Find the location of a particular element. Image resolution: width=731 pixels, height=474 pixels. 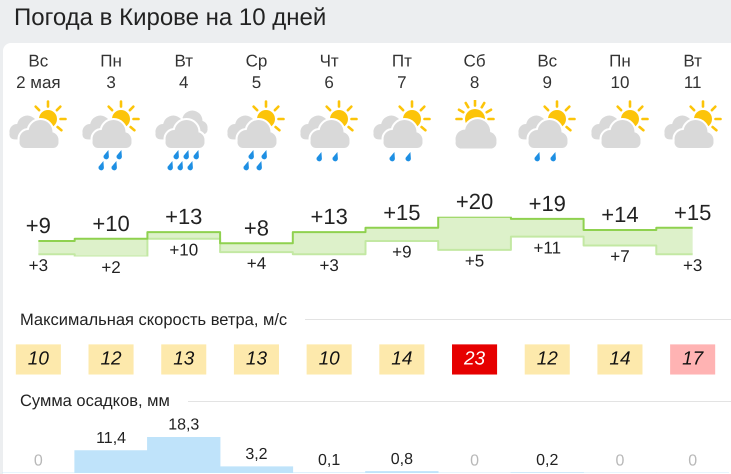

data-label: +11 is located at coordinates (547, 248).